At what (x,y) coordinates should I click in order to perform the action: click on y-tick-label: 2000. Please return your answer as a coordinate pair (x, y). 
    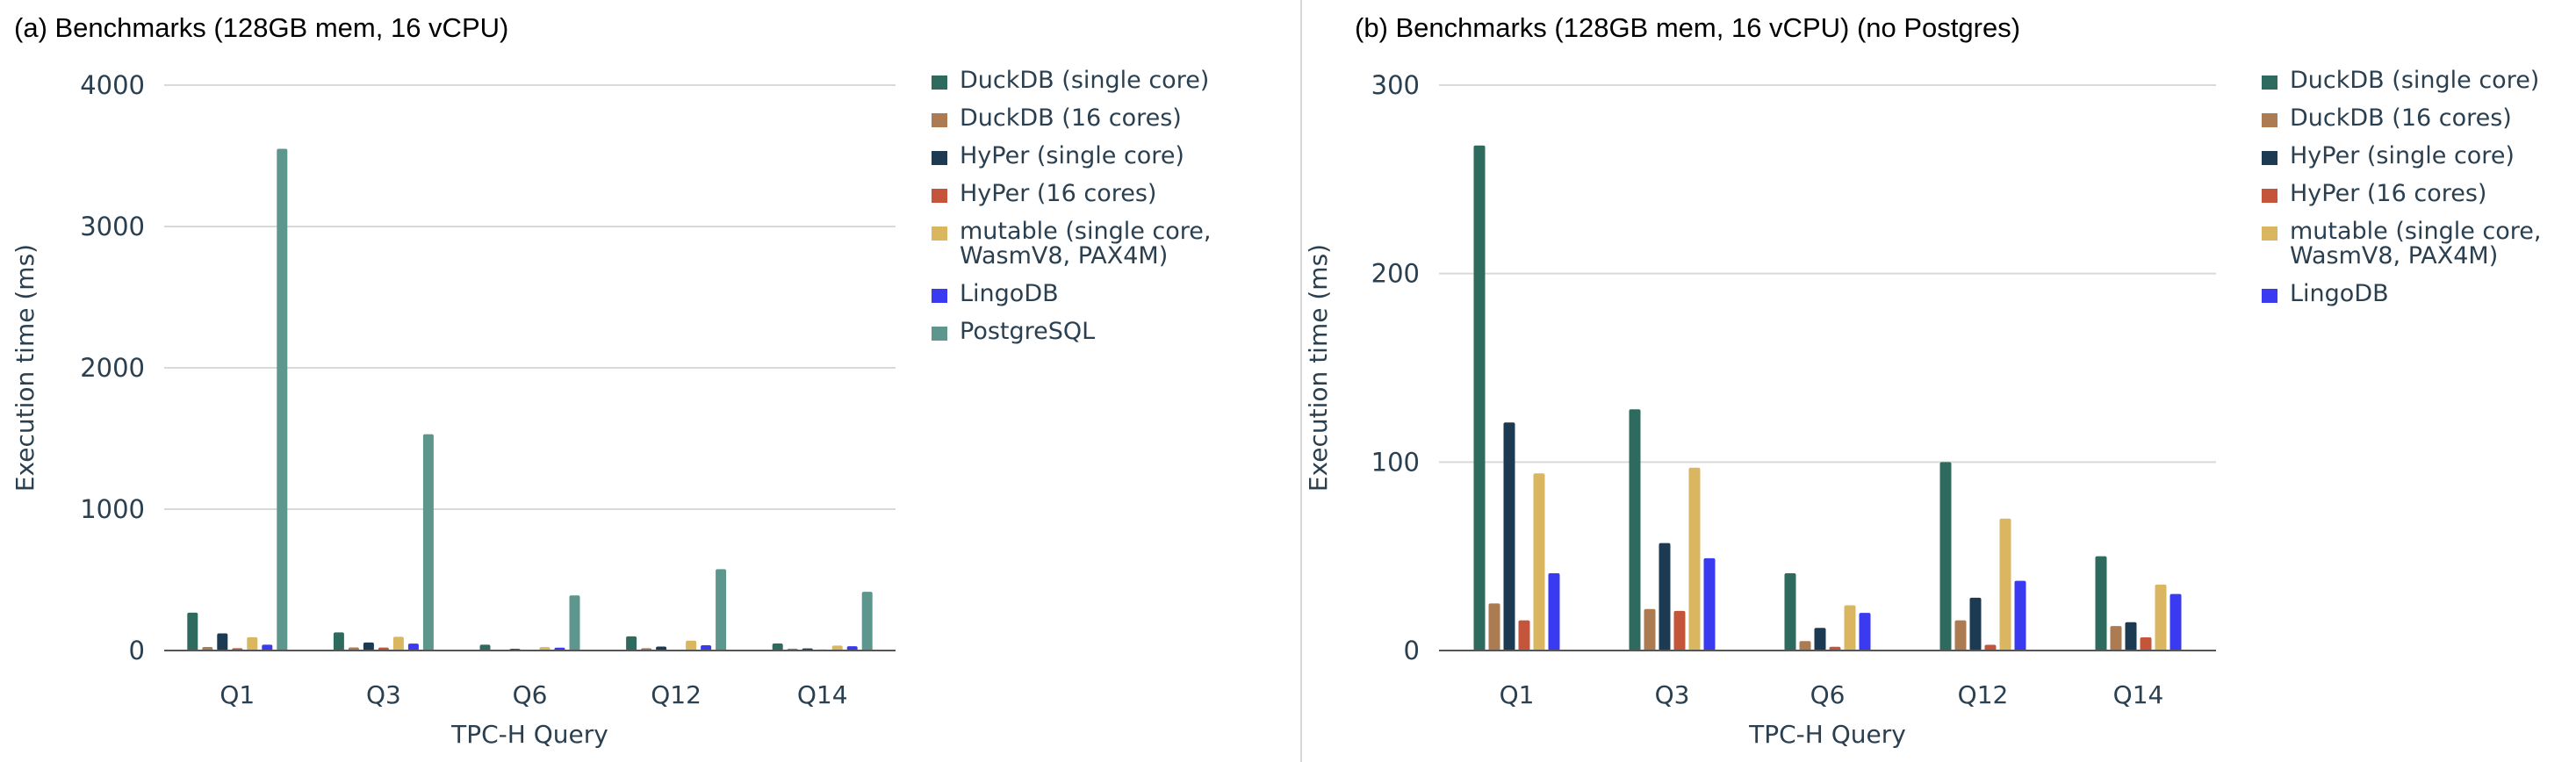
    Looking at the image, I should click on (112, 368).